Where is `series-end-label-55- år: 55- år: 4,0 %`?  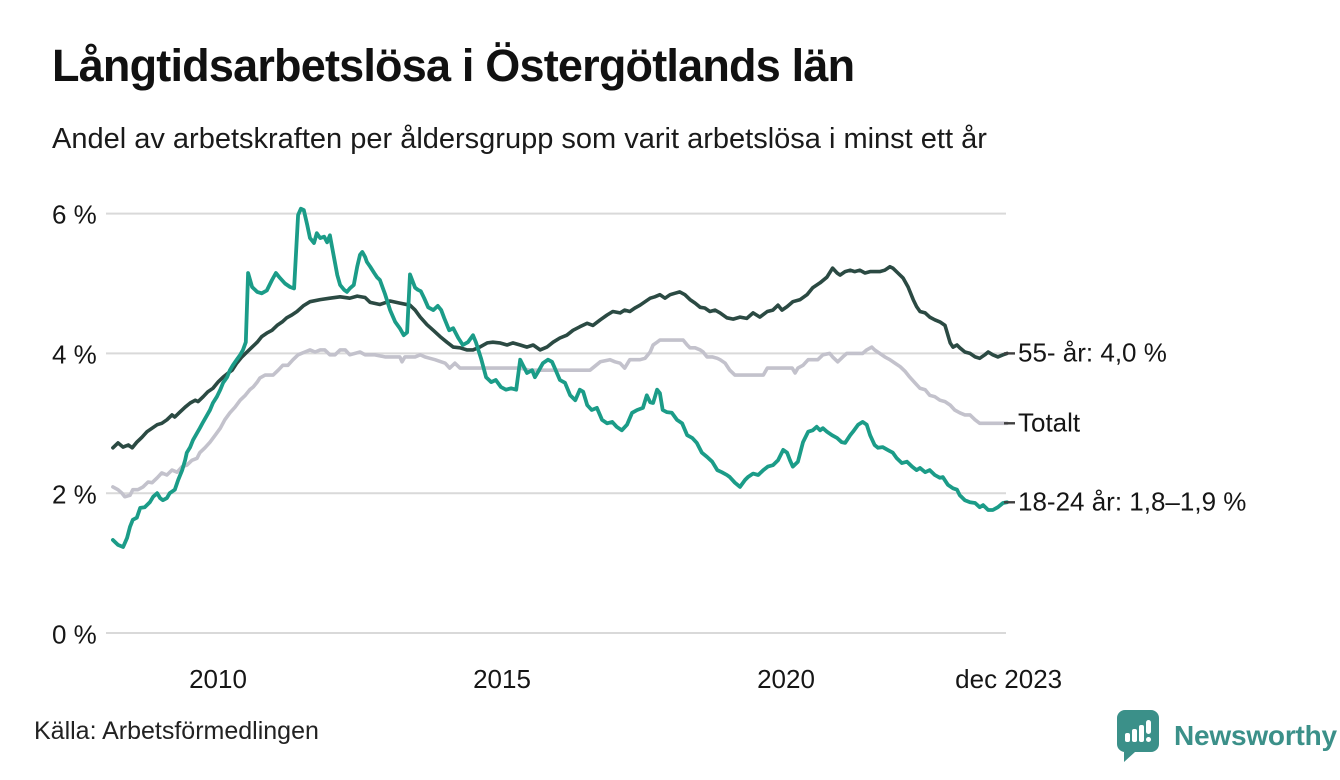
series-end-label-55- år: 55- år: 4,0 % is located at coordinates (1092, 352).